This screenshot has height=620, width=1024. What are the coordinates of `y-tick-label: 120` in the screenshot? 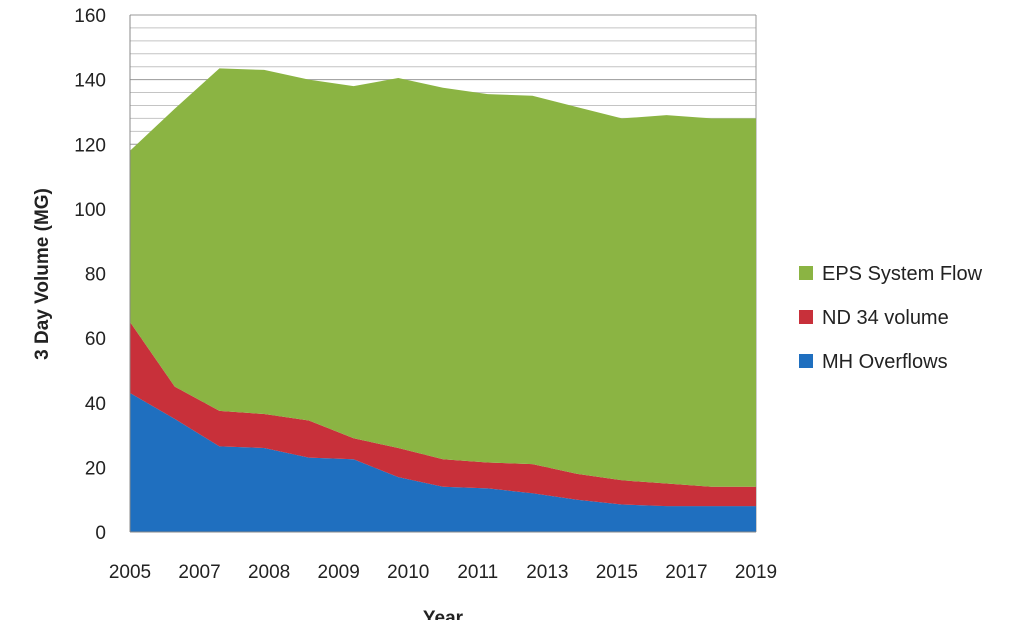 It's located at (90, 145).